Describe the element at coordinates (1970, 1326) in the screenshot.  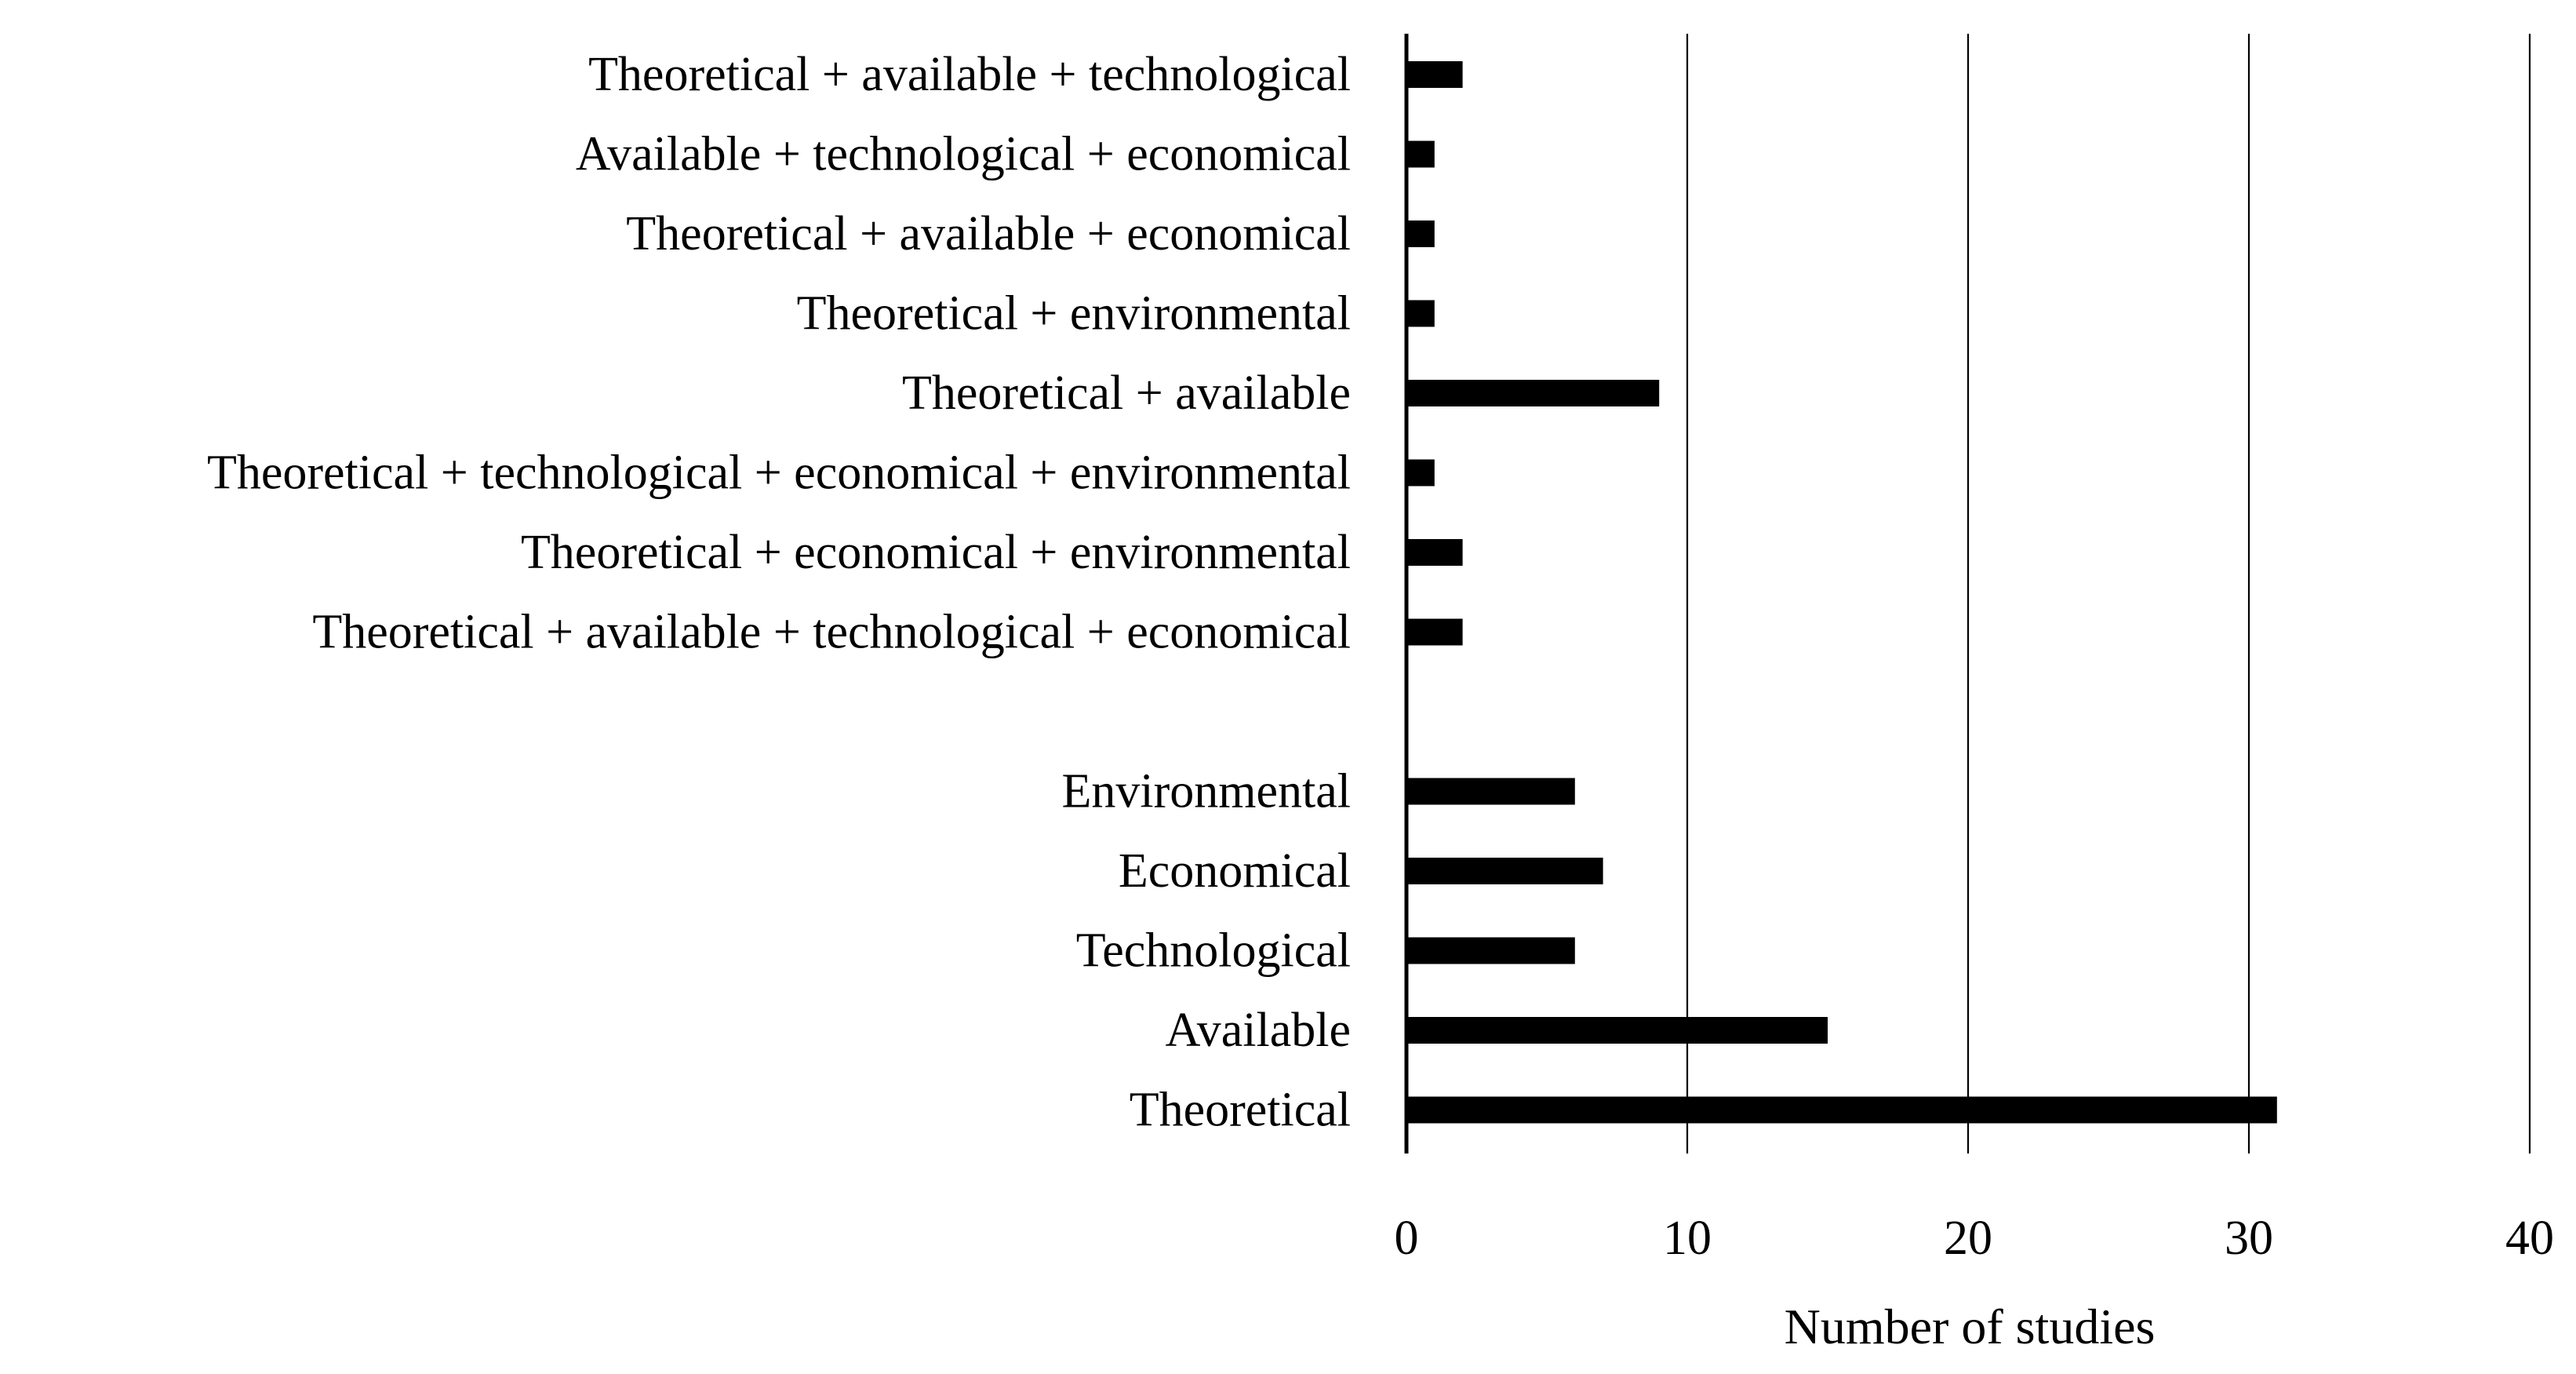
I see `x-axis-title: Number of studies` at that location.